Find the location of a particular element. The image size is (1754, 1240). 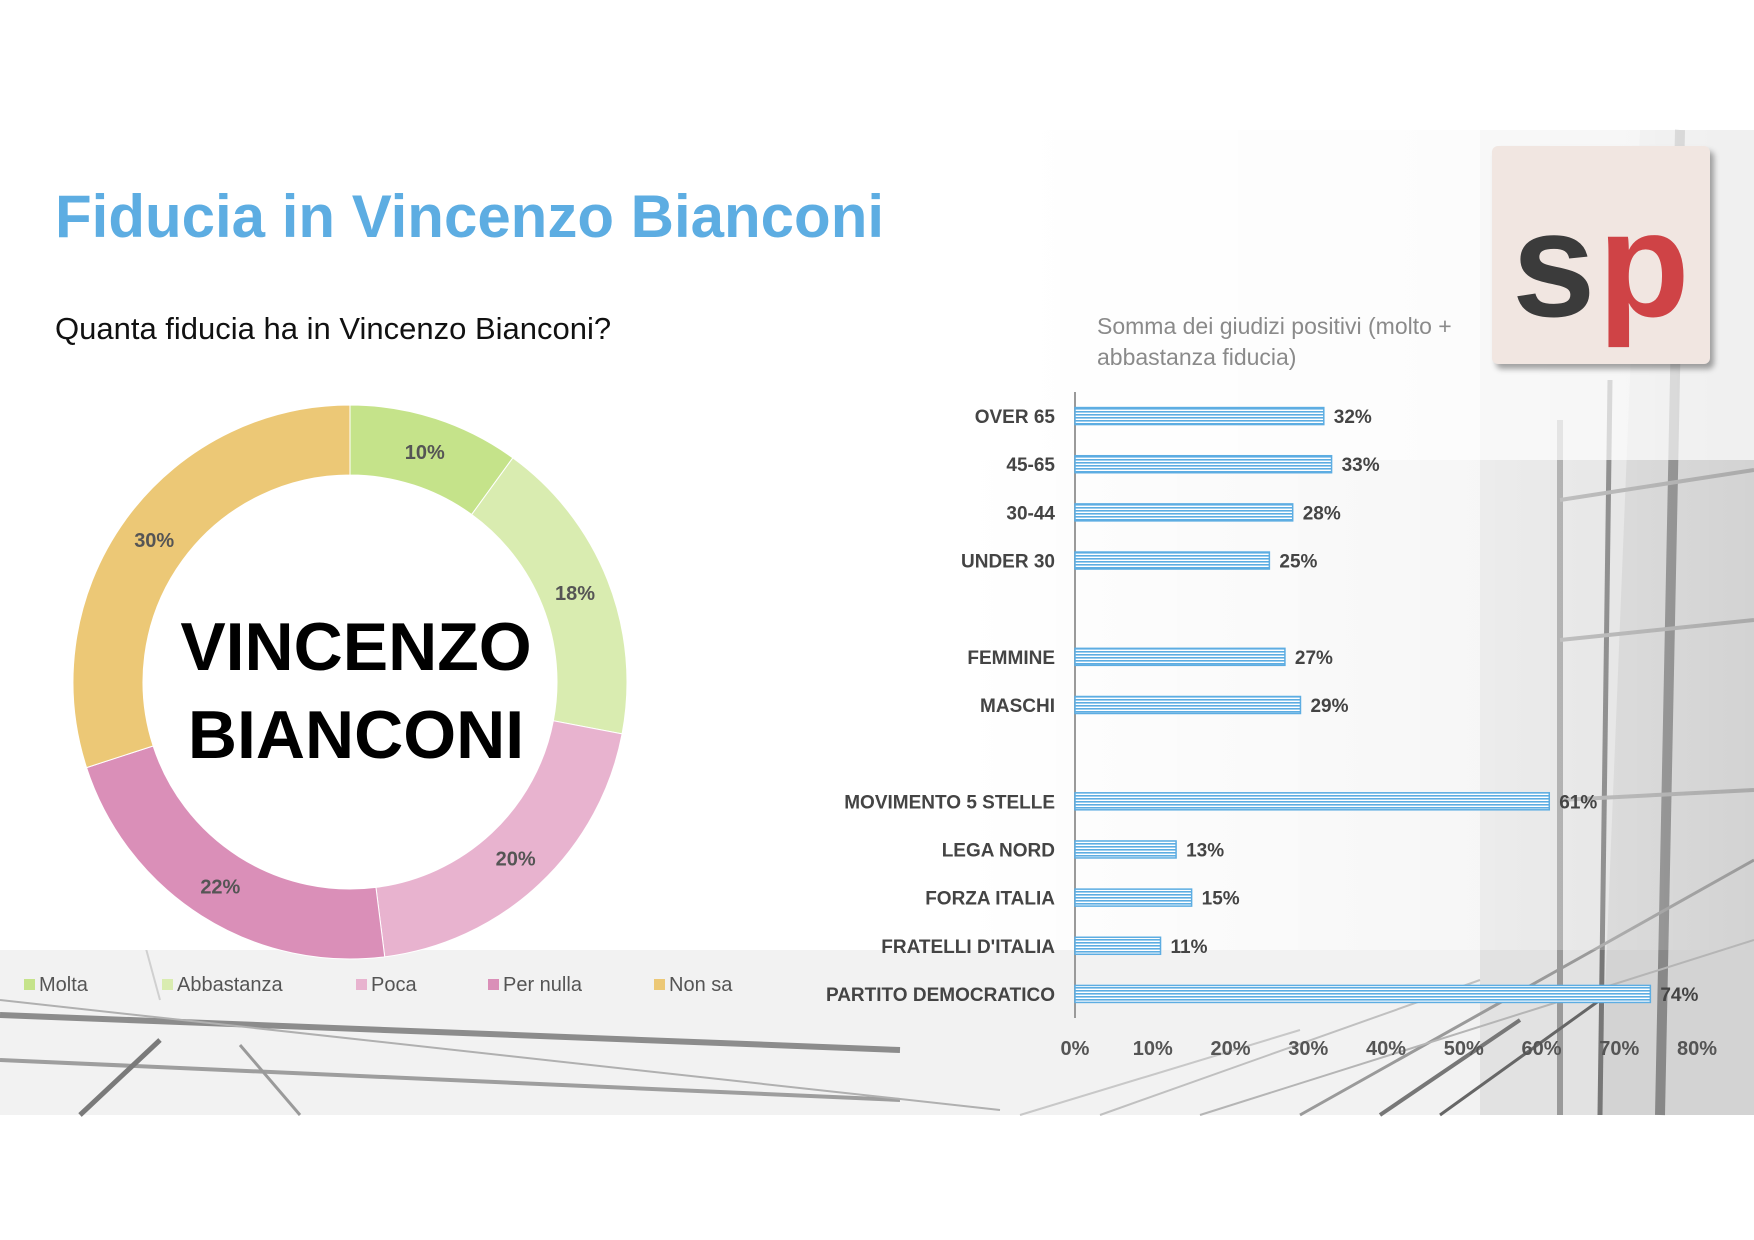

legend-label: Poca is located at coordinates (394, 985).